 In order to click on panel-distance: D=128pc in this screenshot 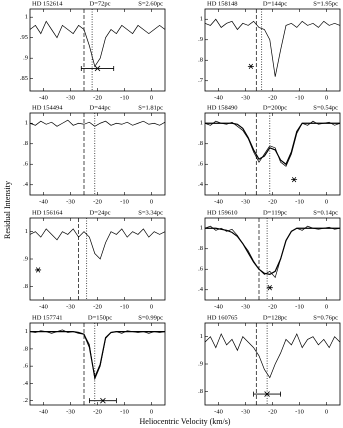, I will do `click(275, 317)`.